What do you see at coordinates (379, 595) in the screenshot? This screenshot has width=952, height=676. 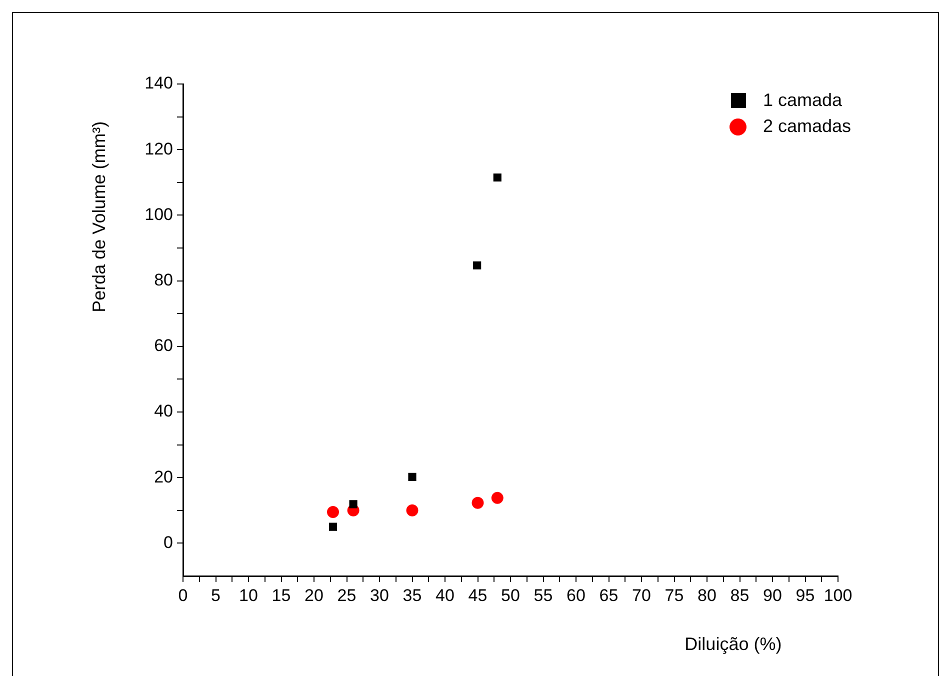 I see `x-tick-label: 30` at bounding box center [379, 595].